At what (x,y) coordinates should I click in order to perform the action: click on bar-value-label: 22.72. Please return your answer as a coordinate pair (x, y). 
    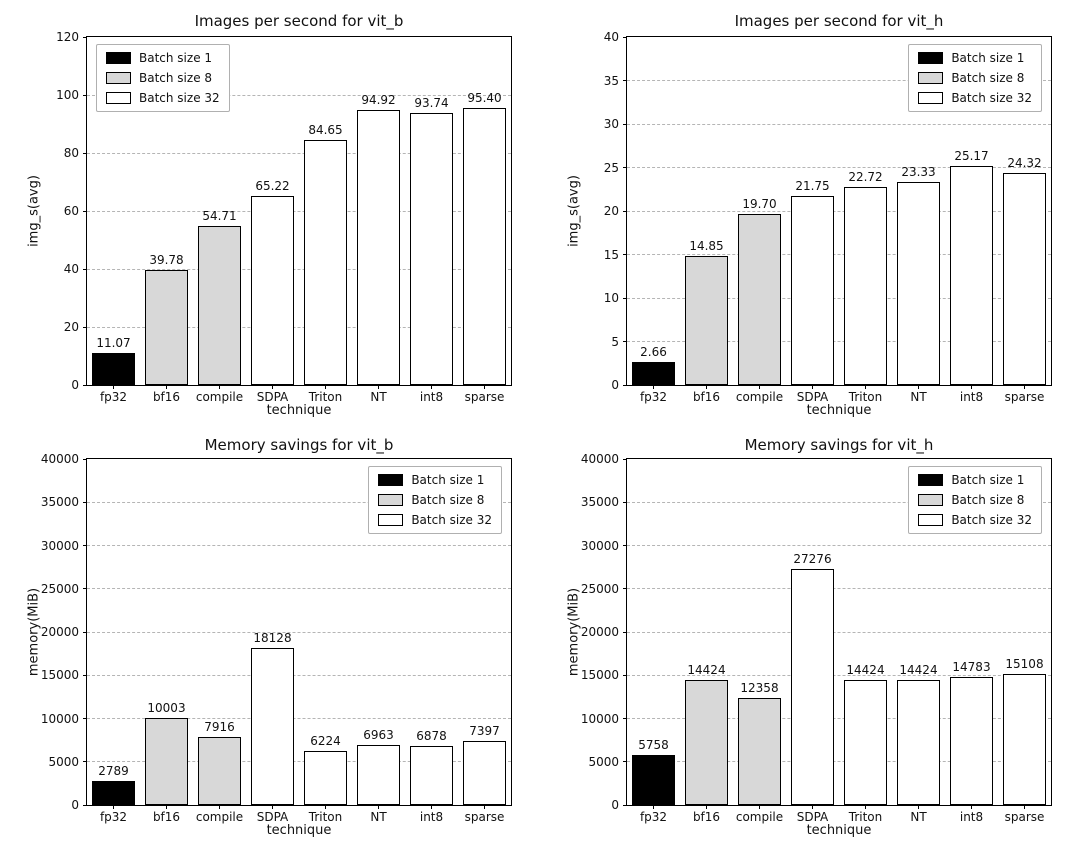
    Looking at the image, I should click on (865, 177).